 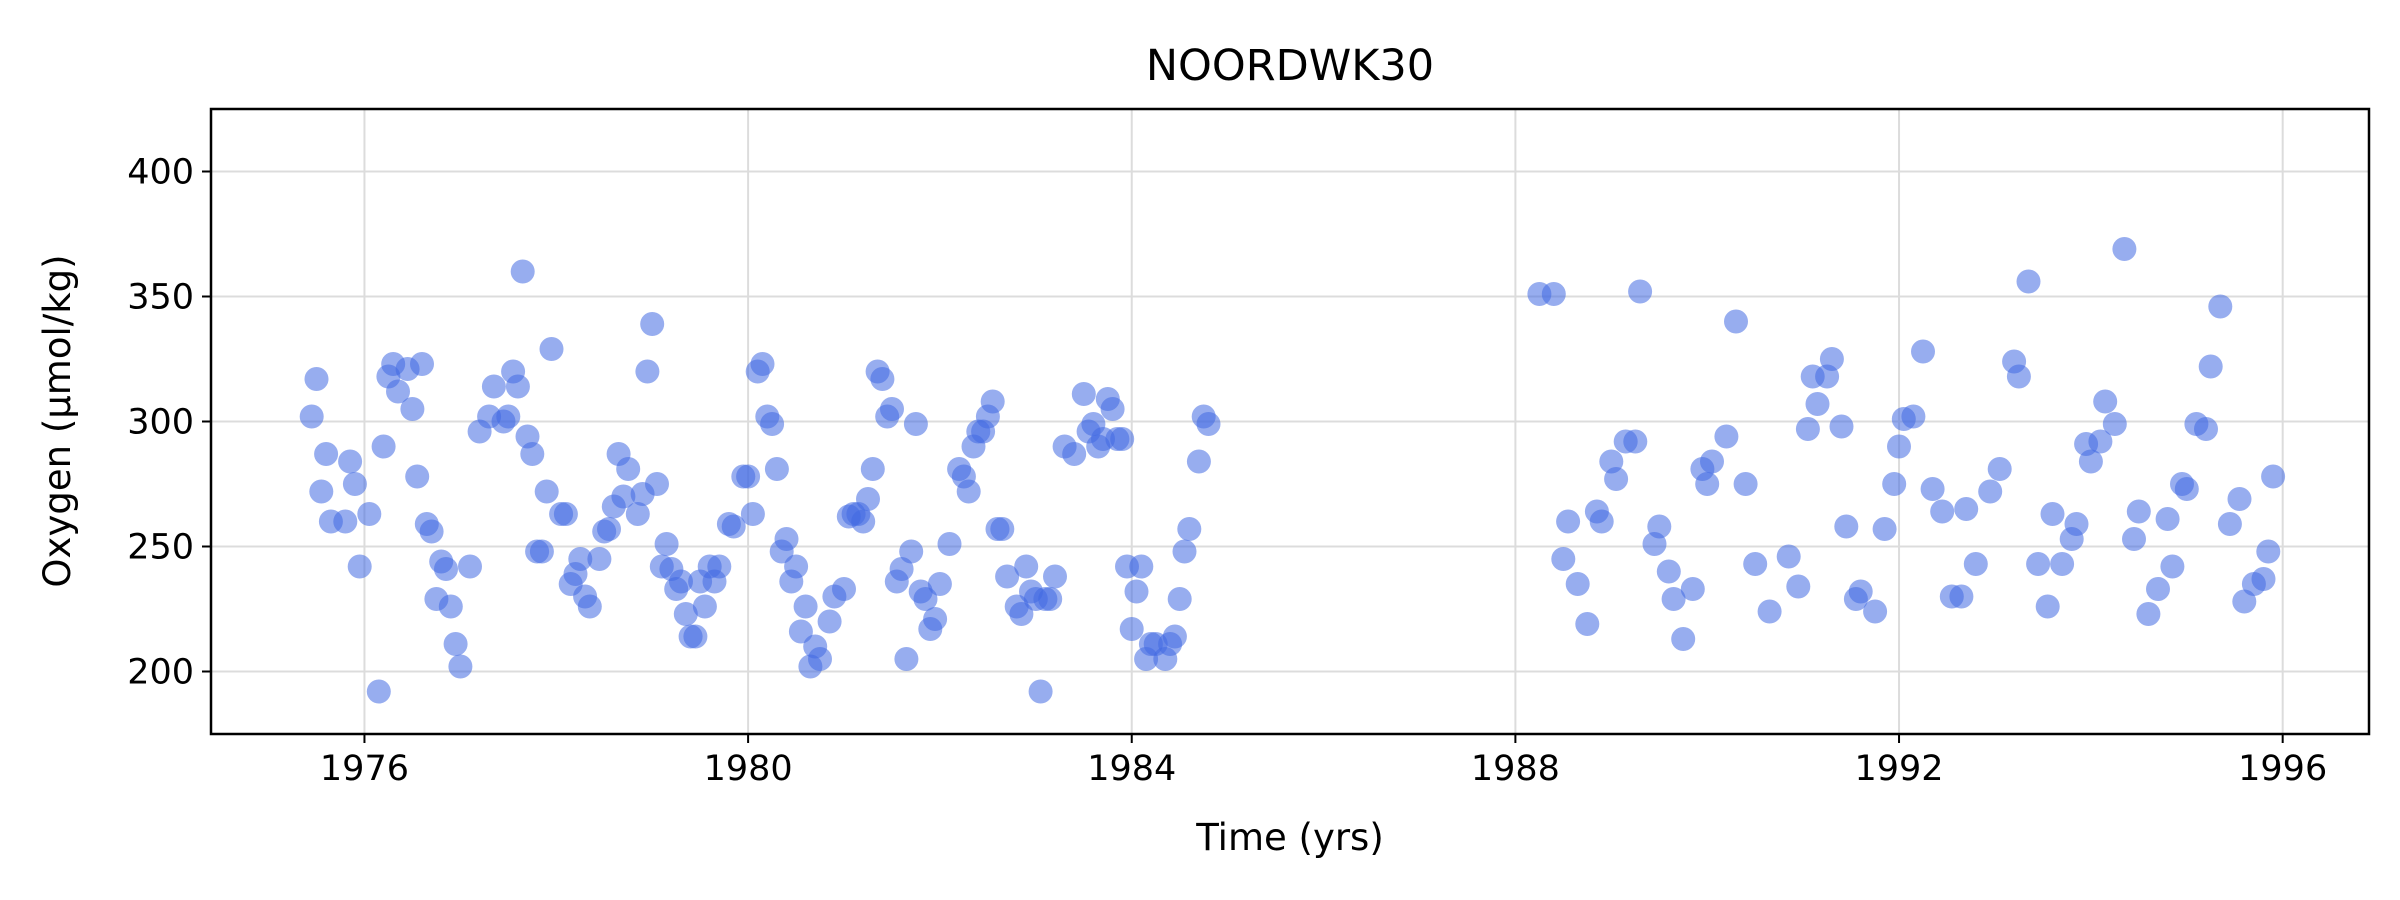 I want to click on y-tick-label: 250, so click(x=160, y=548).